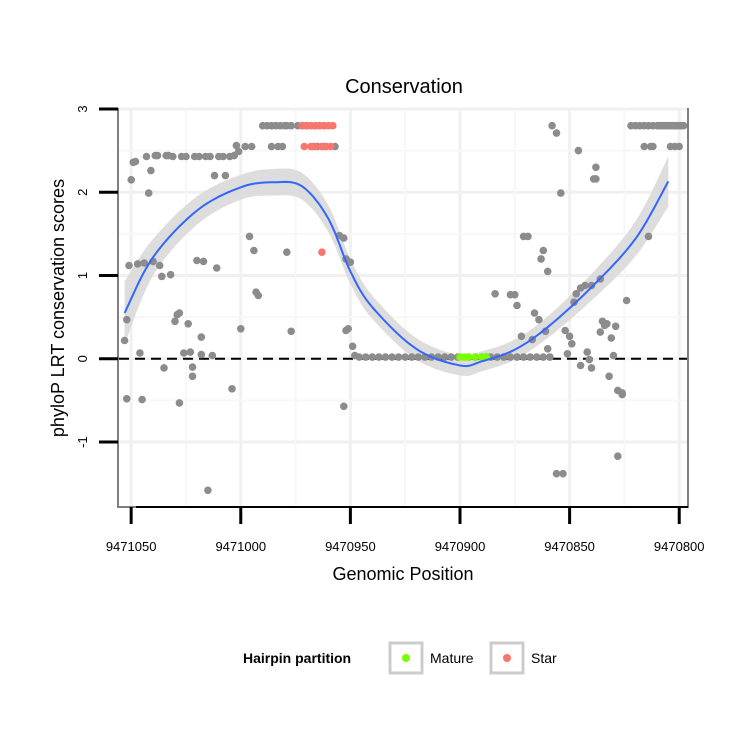 Image resolution: width=750 pixels, height=750 pixels. I want to click on y-tick-label: 0, so click(82, 358).